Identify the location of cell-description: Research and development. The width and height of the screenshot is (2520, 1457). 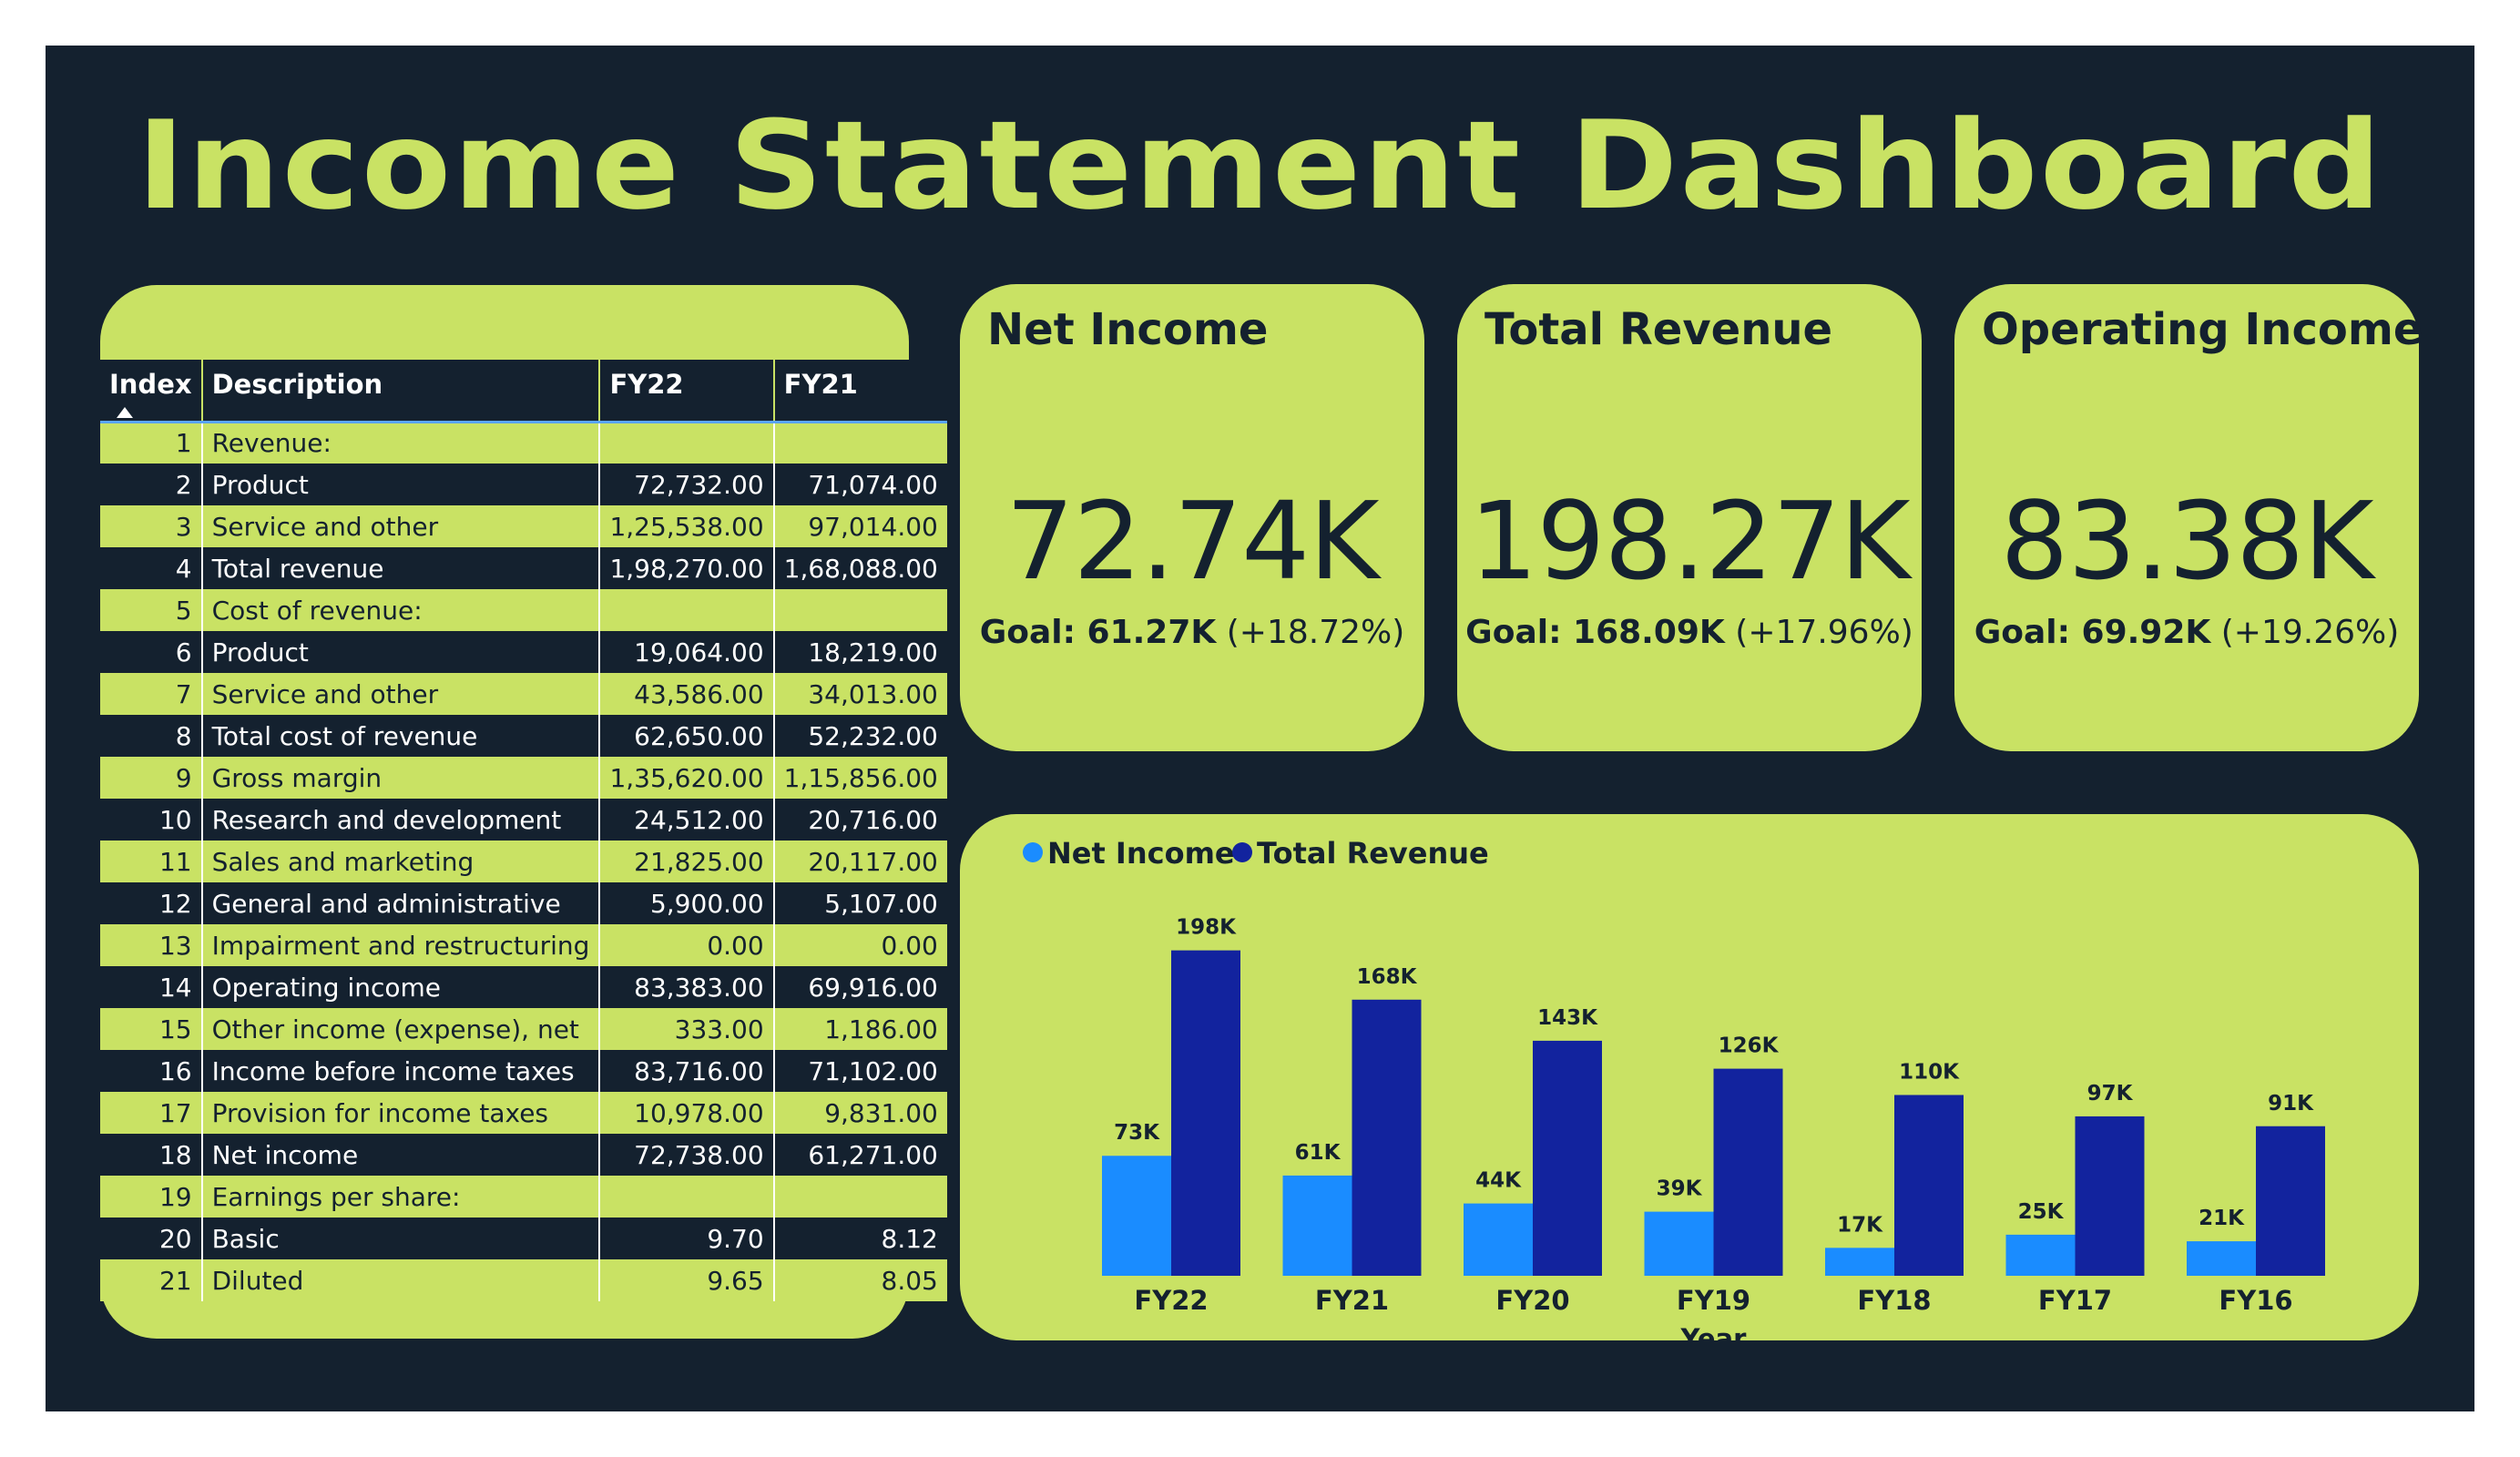
(401, 820).